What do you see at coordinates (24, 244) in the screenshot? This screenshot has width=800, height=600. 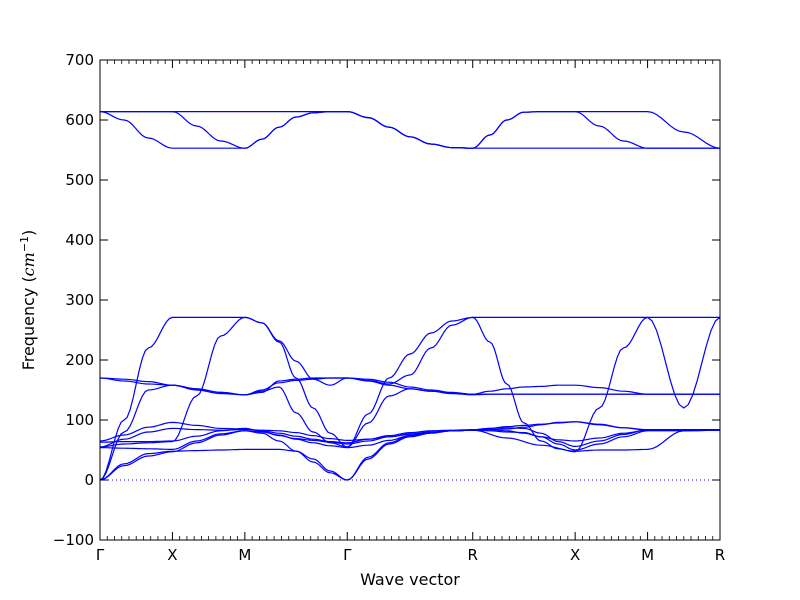 I see `y-axis-label-exp: −1` at bounding box center [24, 244].